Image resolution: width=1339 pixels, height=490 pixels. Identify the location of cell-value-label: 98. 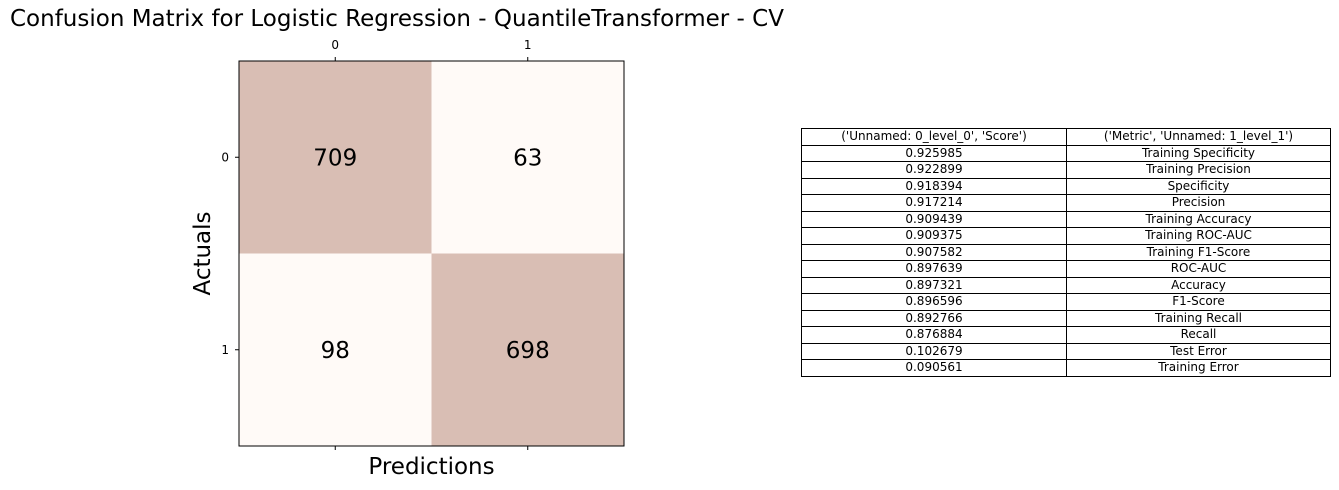
(335, 351).